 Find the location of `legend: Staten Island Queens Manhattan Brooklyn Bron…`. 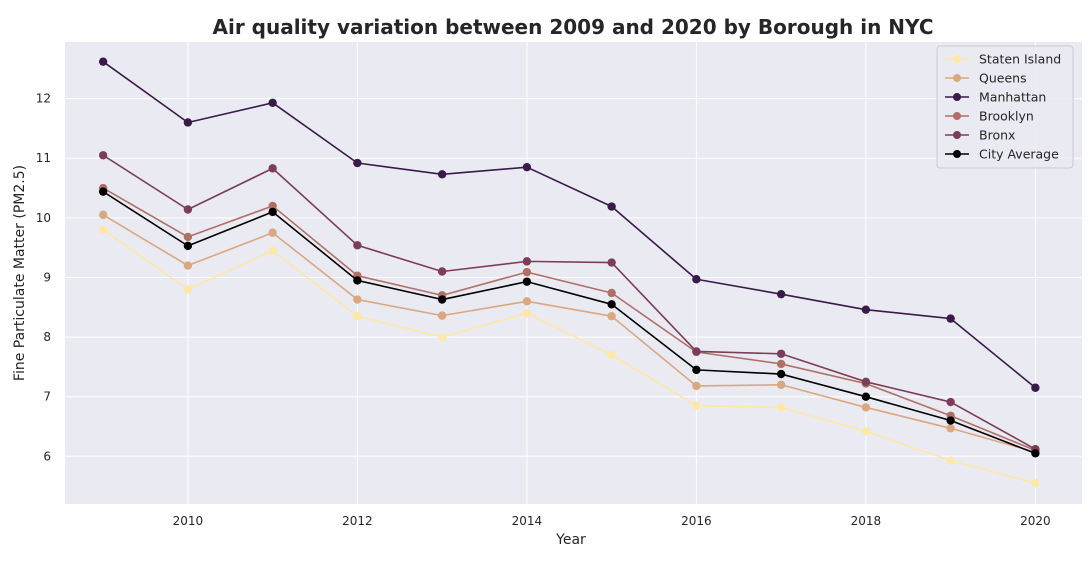

legend: Staten Island Queens Manhattan Brooklyn Bron… is located at coordinates (1005, 107).